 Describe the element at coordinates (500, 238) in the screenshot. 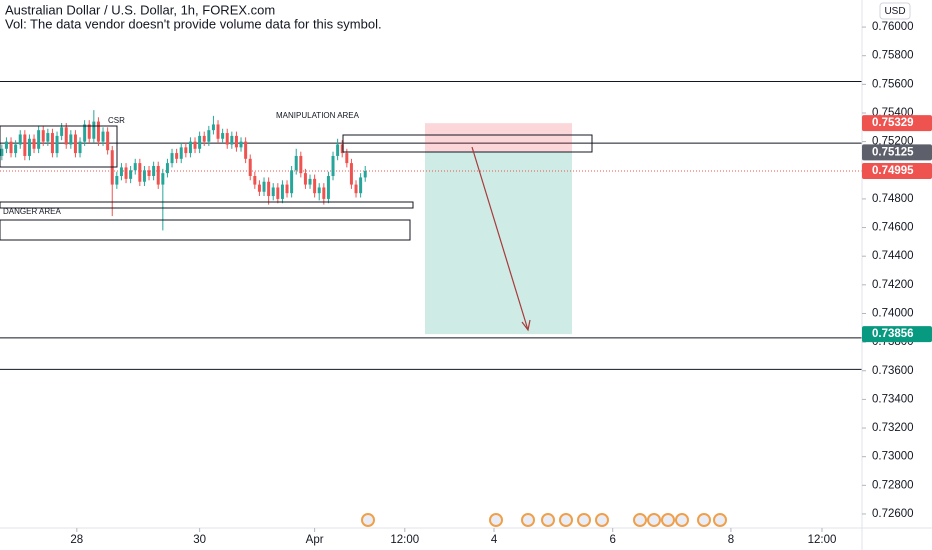

I see `arrow` at that location.